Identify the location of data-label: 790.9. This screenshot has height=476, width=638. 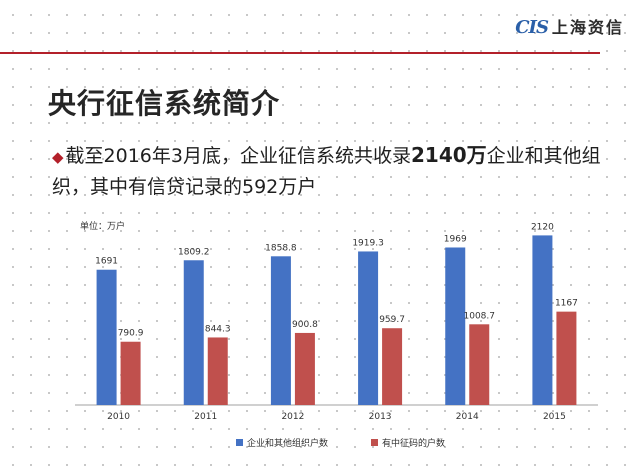
(131, 334).